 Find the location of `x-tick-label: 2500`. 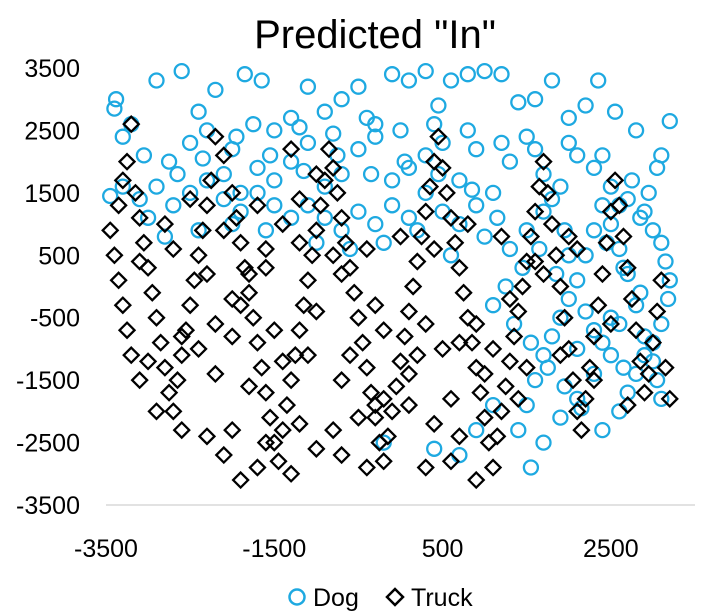

x-tick-label: 2500 is located at coordinates (611, 549).